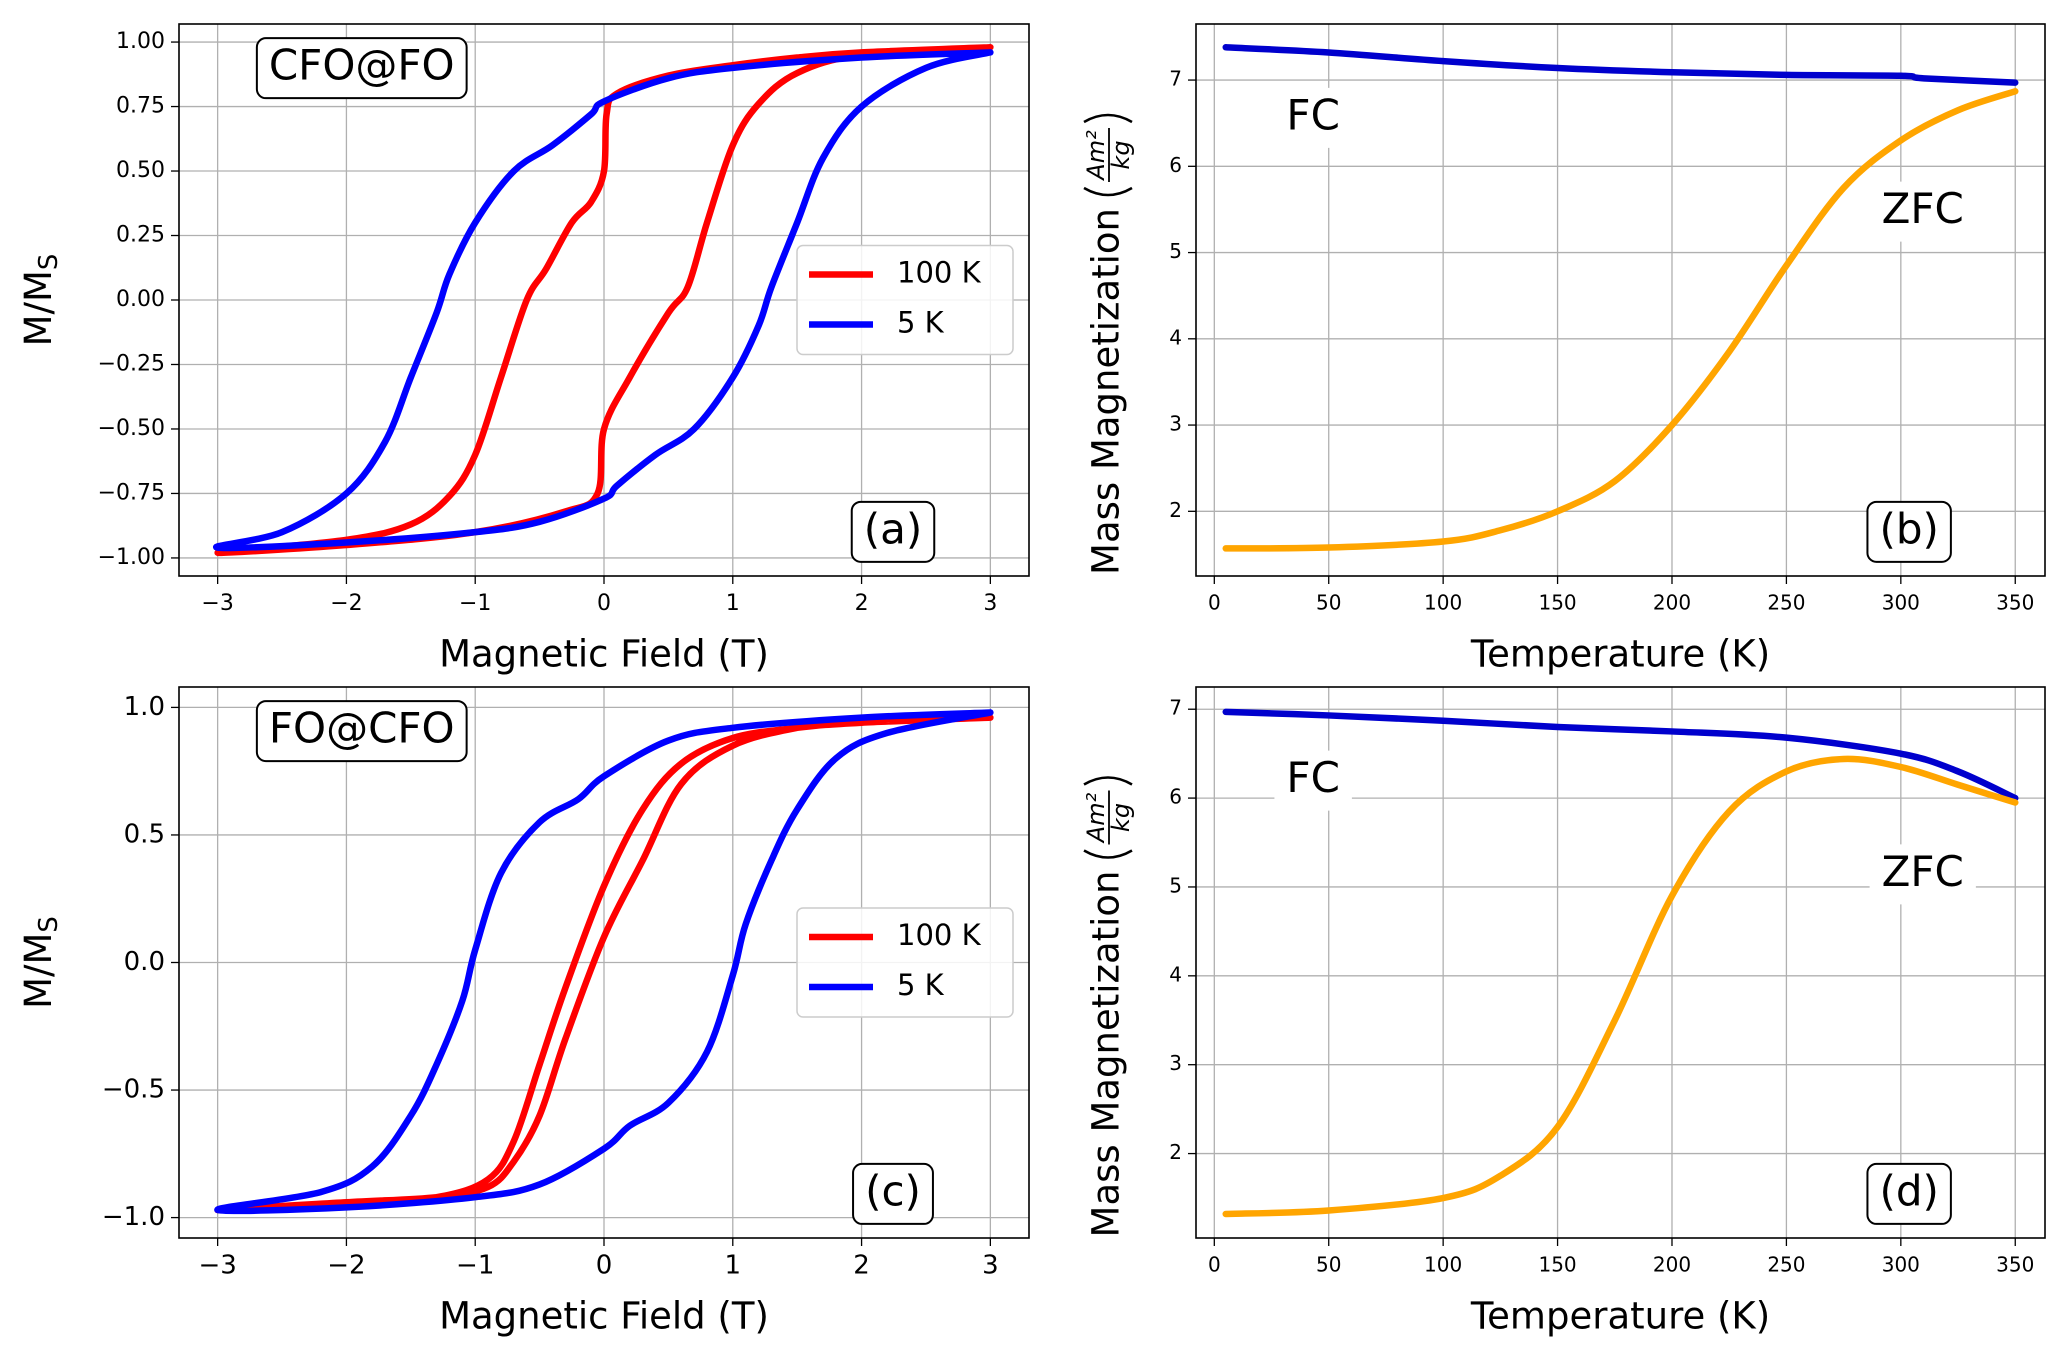 This screenshot has width=2059, height=1360. I want to click on legend-label: 100 K, so click(939, 935).